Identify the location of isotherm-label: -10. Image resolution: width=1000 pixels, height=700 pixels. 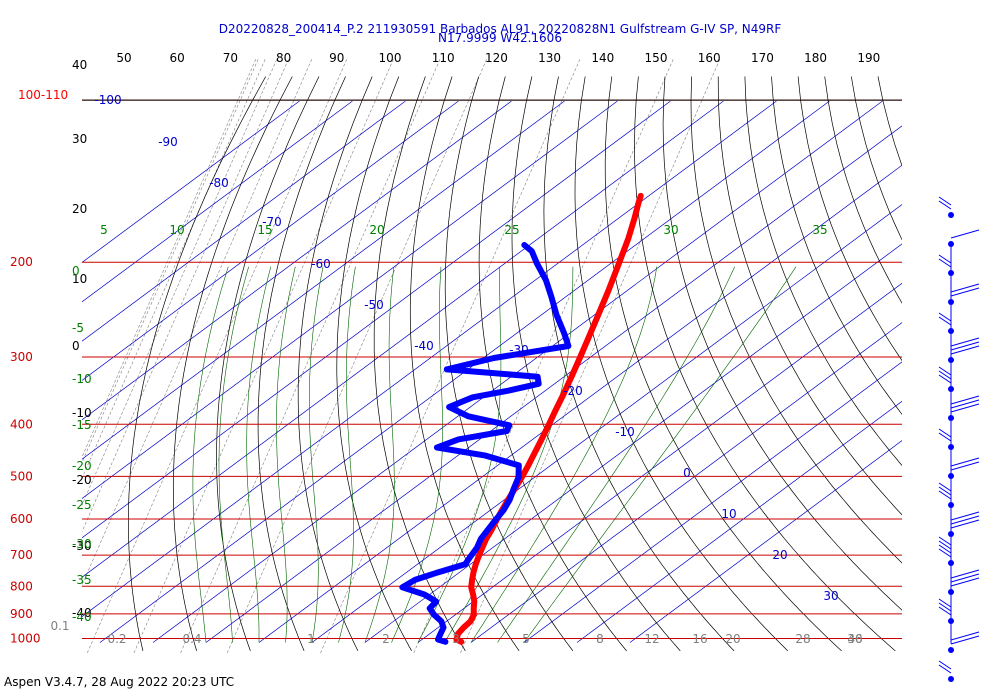
(625, 432).